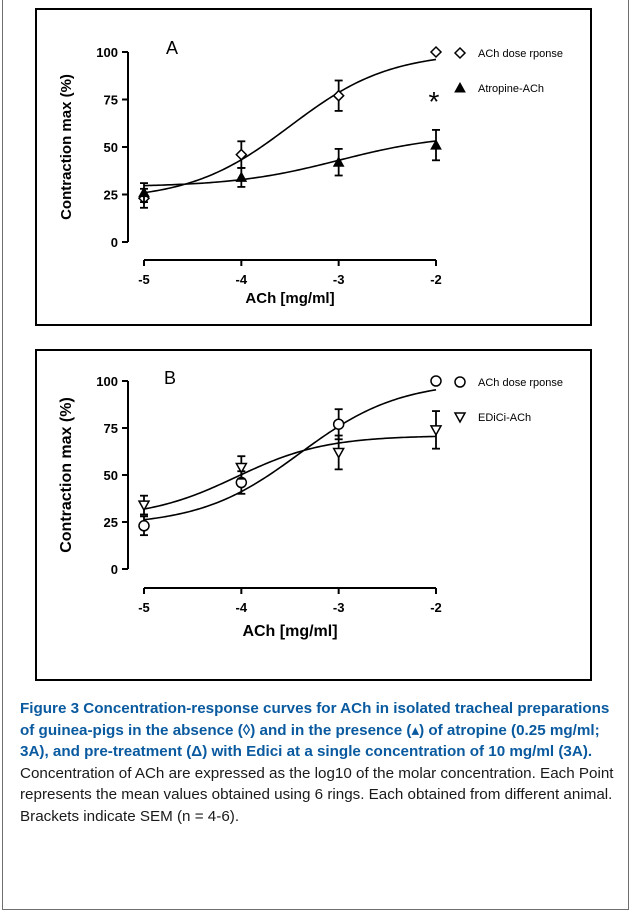 The width and height of the screenshot is (633, 914). What do you see at coordinates (504, 418) in the screenshot?
I see `legend-label: EDiCi-ACh` at bounding box center [504, 418].